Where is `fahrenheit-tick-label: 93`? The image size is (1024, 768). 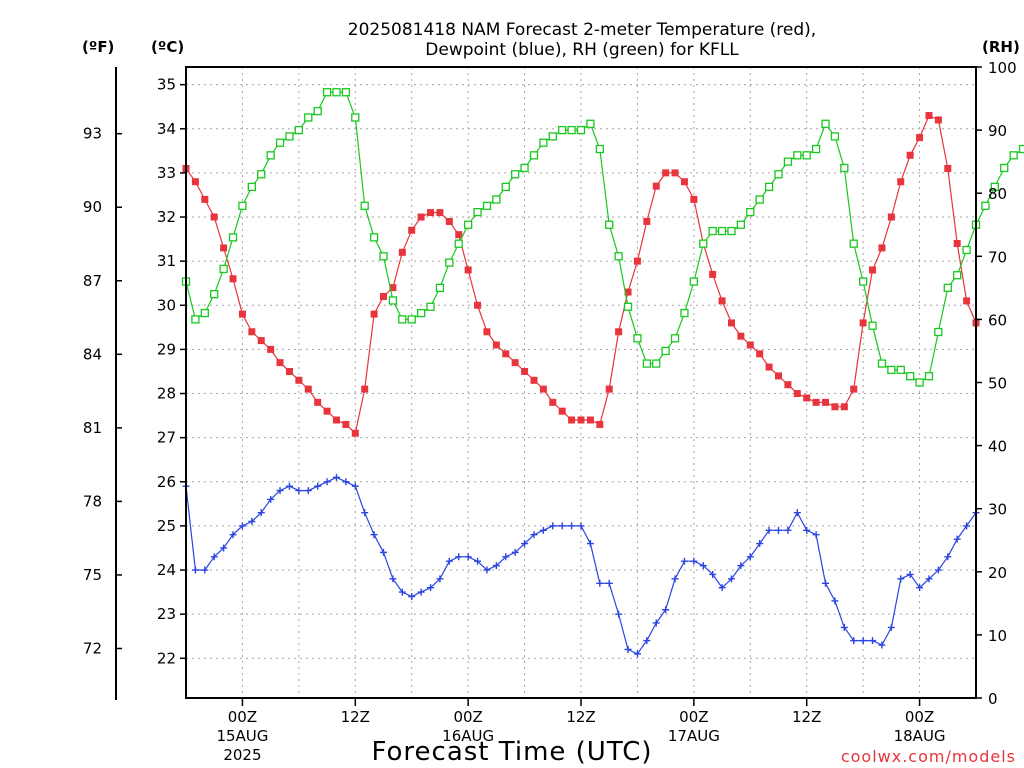 fahrenheit-tick-label: 93 is located at coordinates (92, 134).